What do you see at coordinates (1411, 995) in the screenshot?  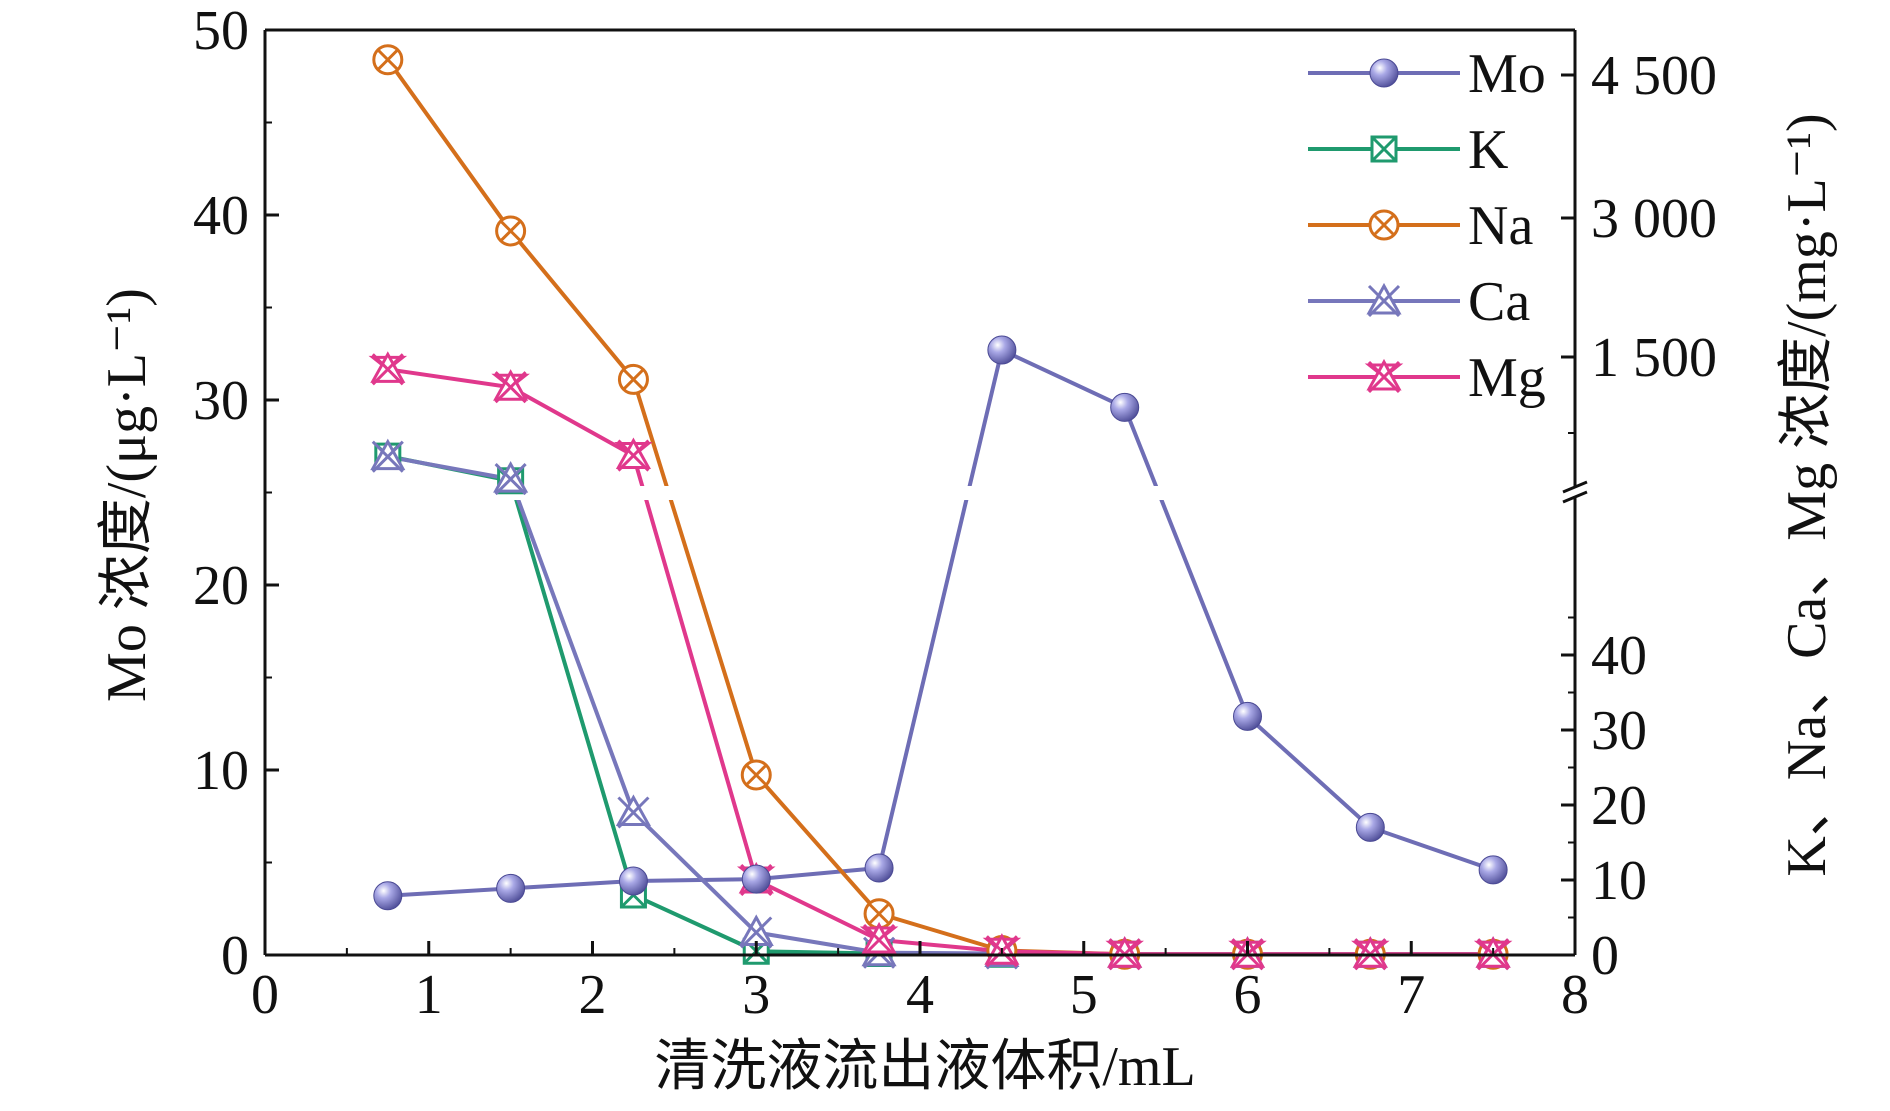 I see `x-tick-label: 7` at bounding box center [1411, 995].